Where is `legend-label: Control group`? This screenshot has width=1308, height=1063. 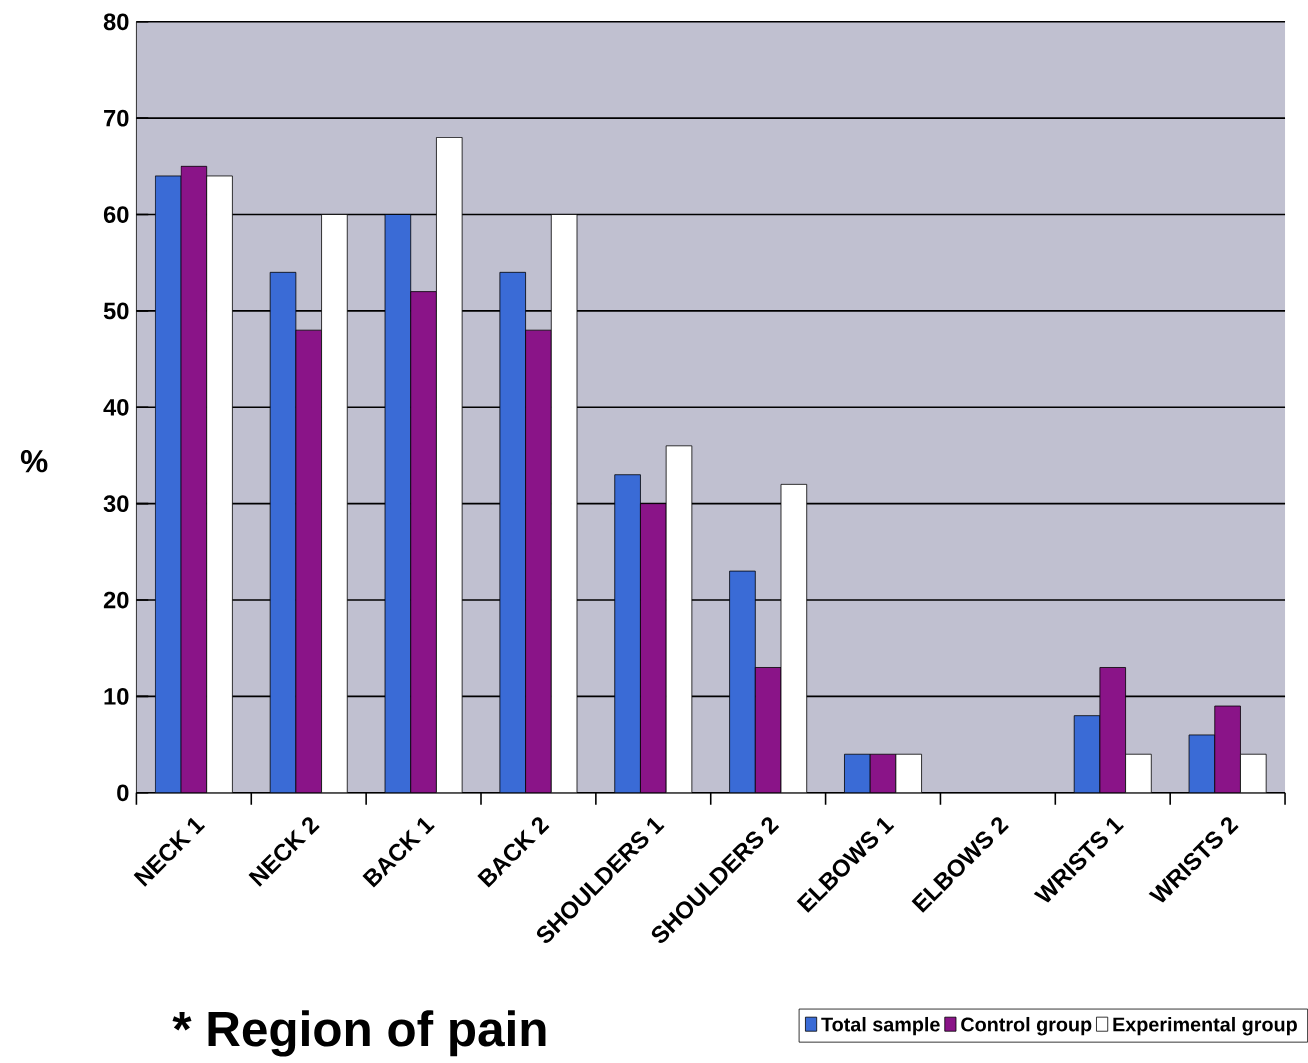 legend-label: Control group is located at coordinates (1026, 1026).